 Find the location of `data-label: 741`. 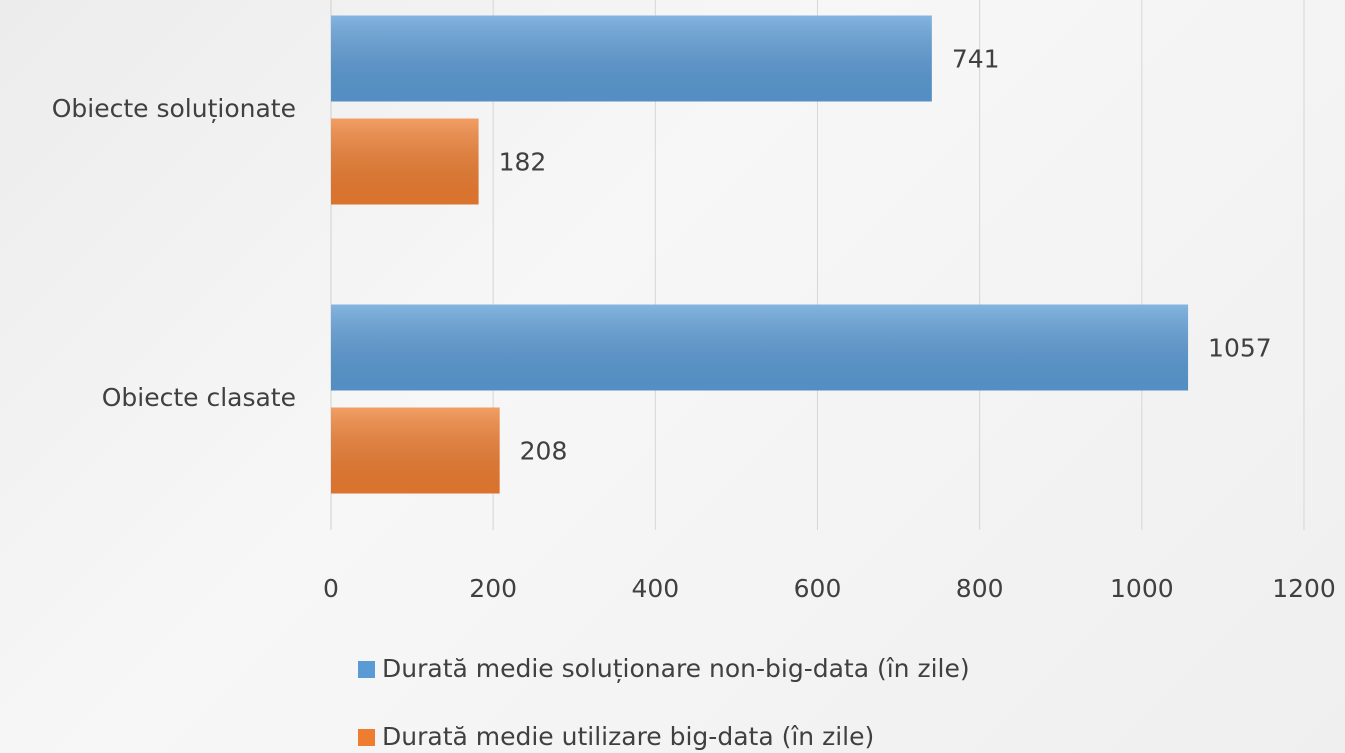

data-label: 741 is located at coordinates (976, 59).